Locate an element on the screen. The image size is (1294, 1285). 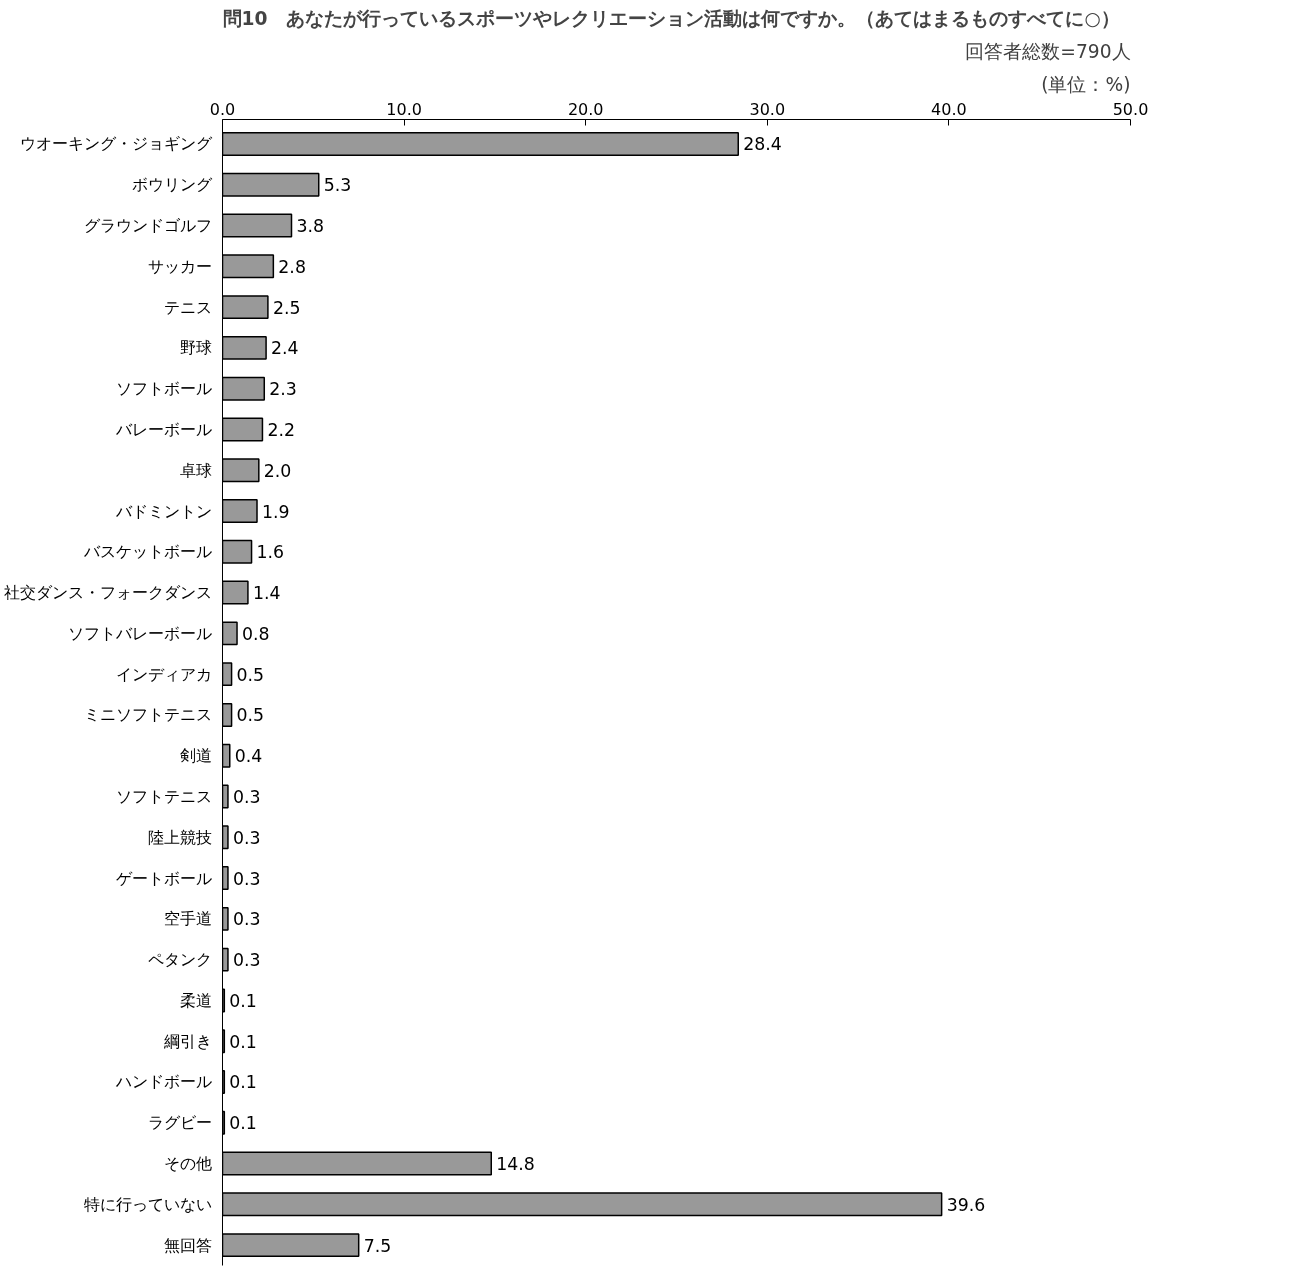
y-tick-label: ハンドボール is located at coordinates (163, 1082).